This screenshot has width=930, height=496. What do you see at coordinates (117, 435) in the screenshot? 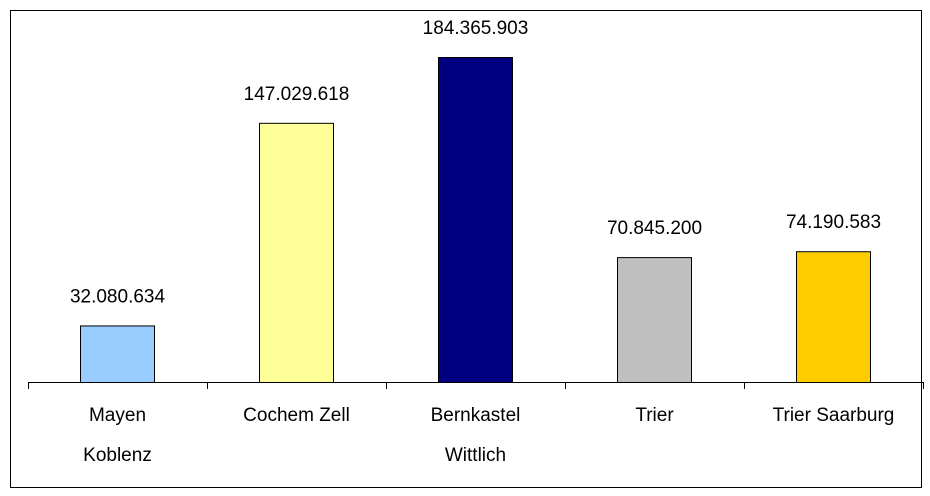
I see `x-tick-label: Mayen Koblenz` at bounding box center [117, 435].